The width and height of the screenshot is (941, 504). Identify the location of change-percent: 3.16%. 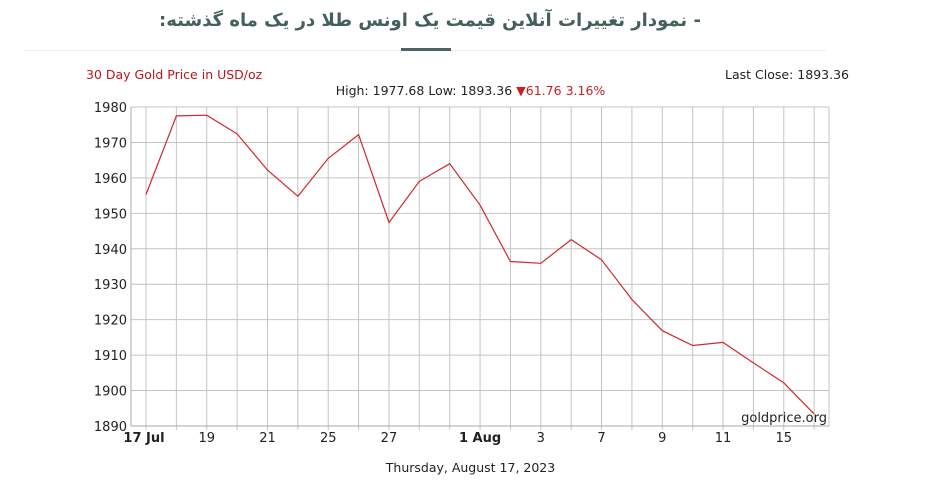
(585, 90).